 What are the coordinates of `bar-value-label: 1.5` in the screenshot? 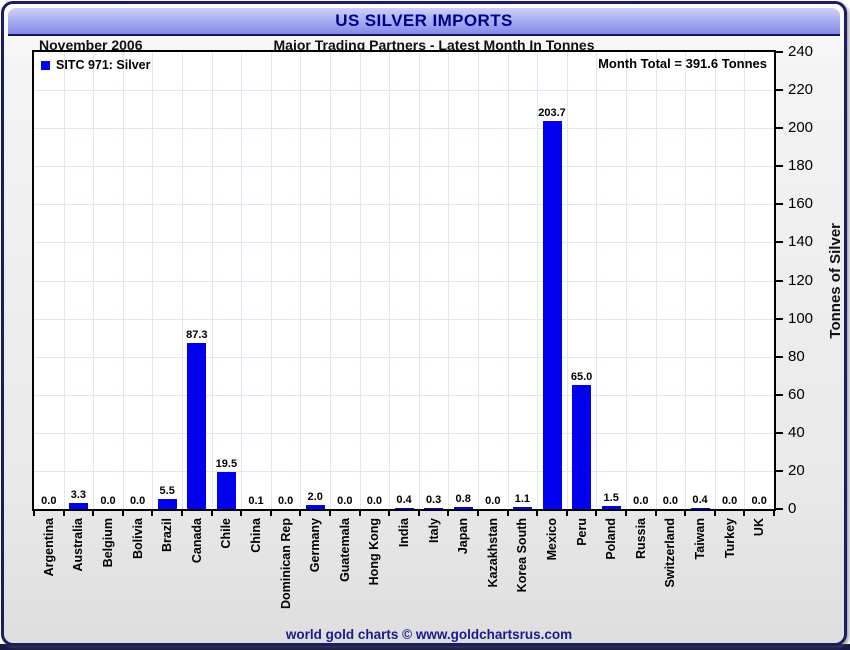 It's located at (611, 498).